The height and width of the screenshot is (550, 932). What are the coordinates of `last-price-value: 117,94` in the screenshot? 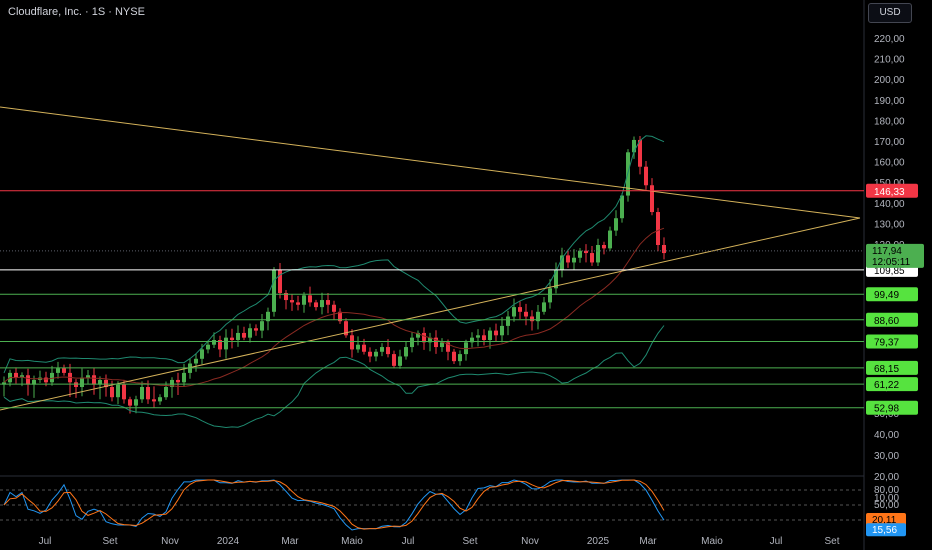 It's located at (887, 251).